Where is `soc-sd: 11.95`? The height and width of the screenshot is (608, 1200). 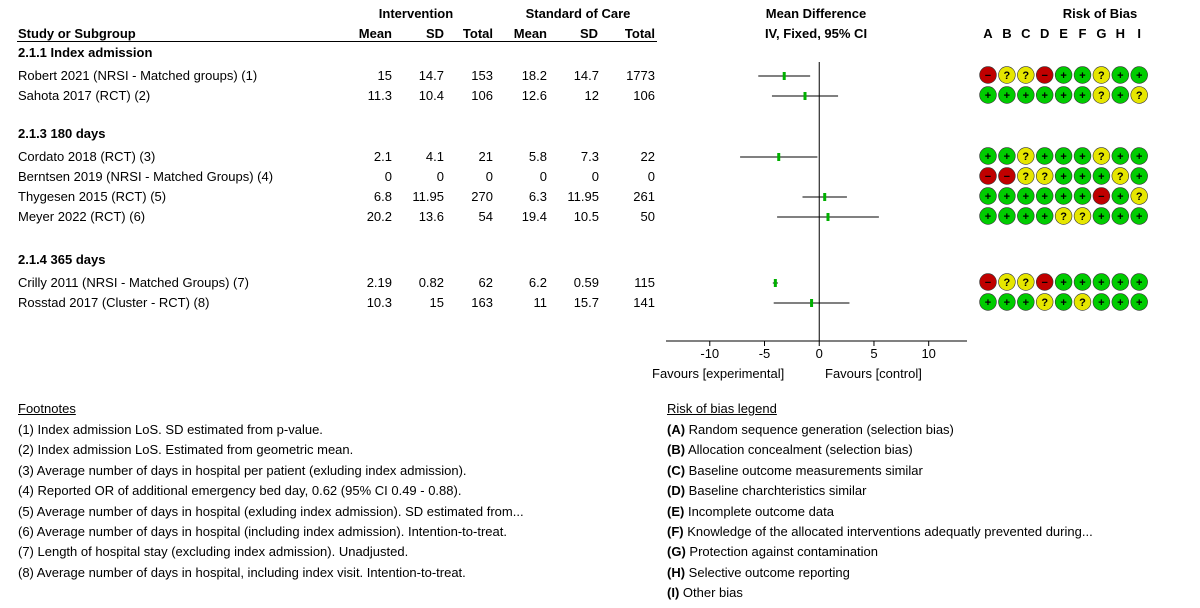 soc-sd: 11.95 is located at coordinates (583, 196).